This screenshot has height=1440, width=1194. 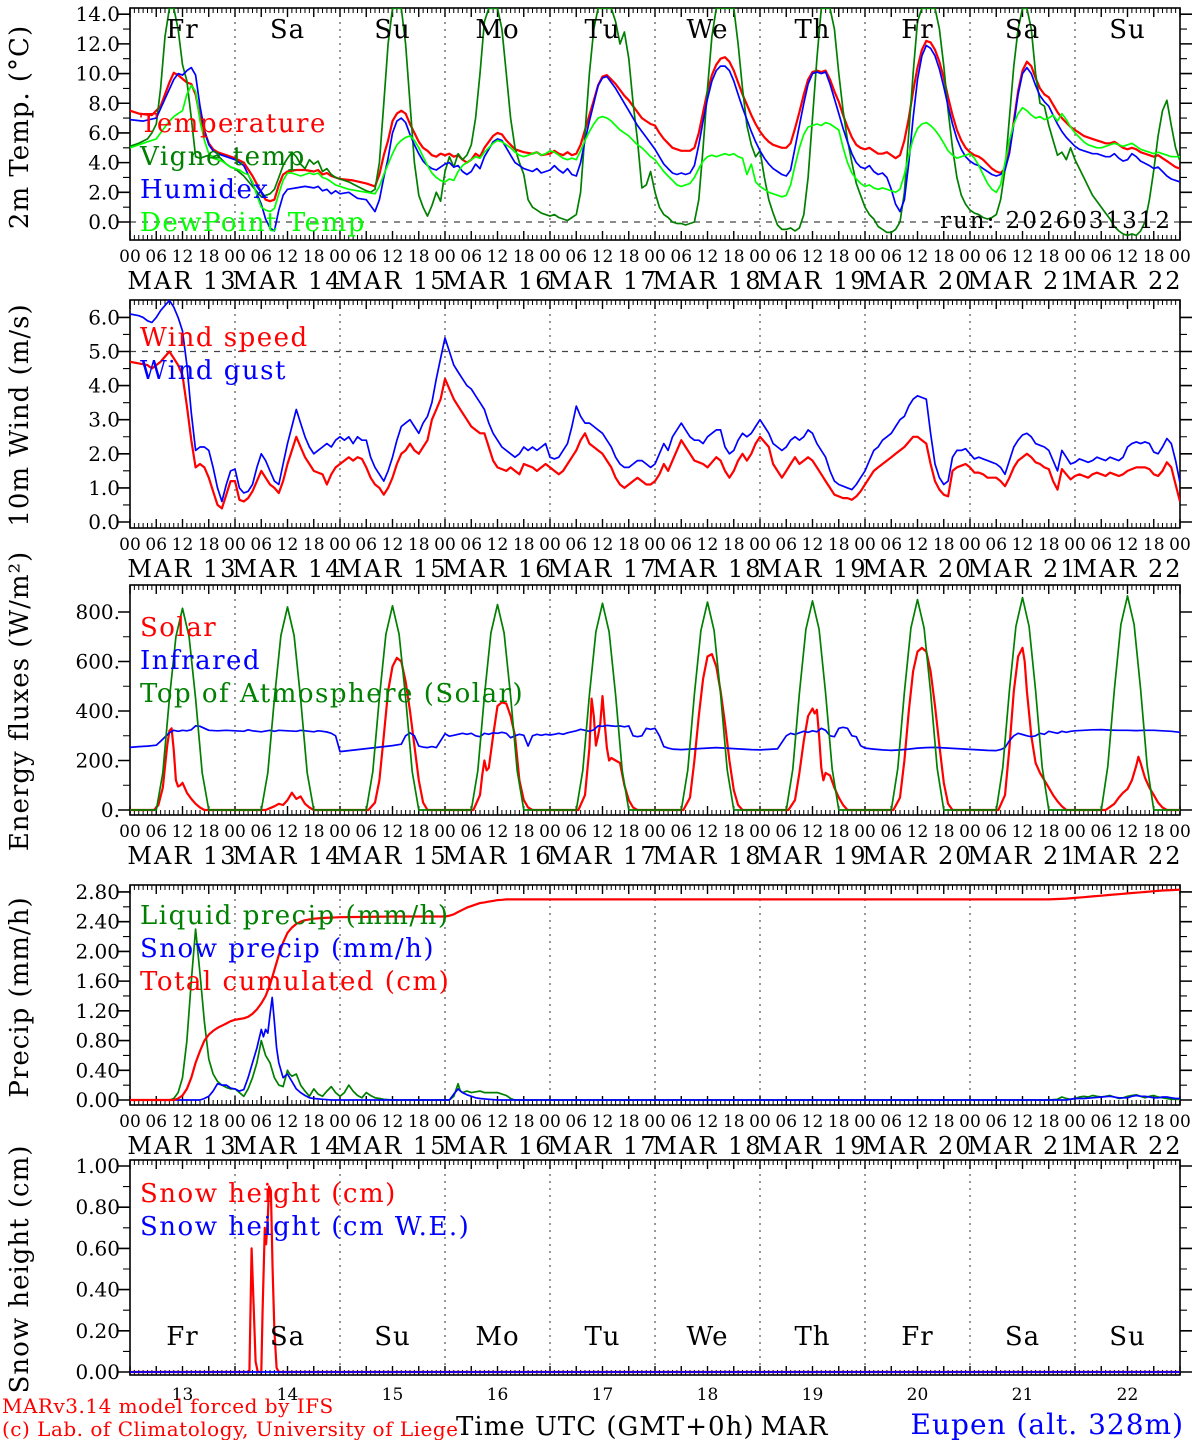 I want to click on ytick-label: 0., so click(x=110, y=810).